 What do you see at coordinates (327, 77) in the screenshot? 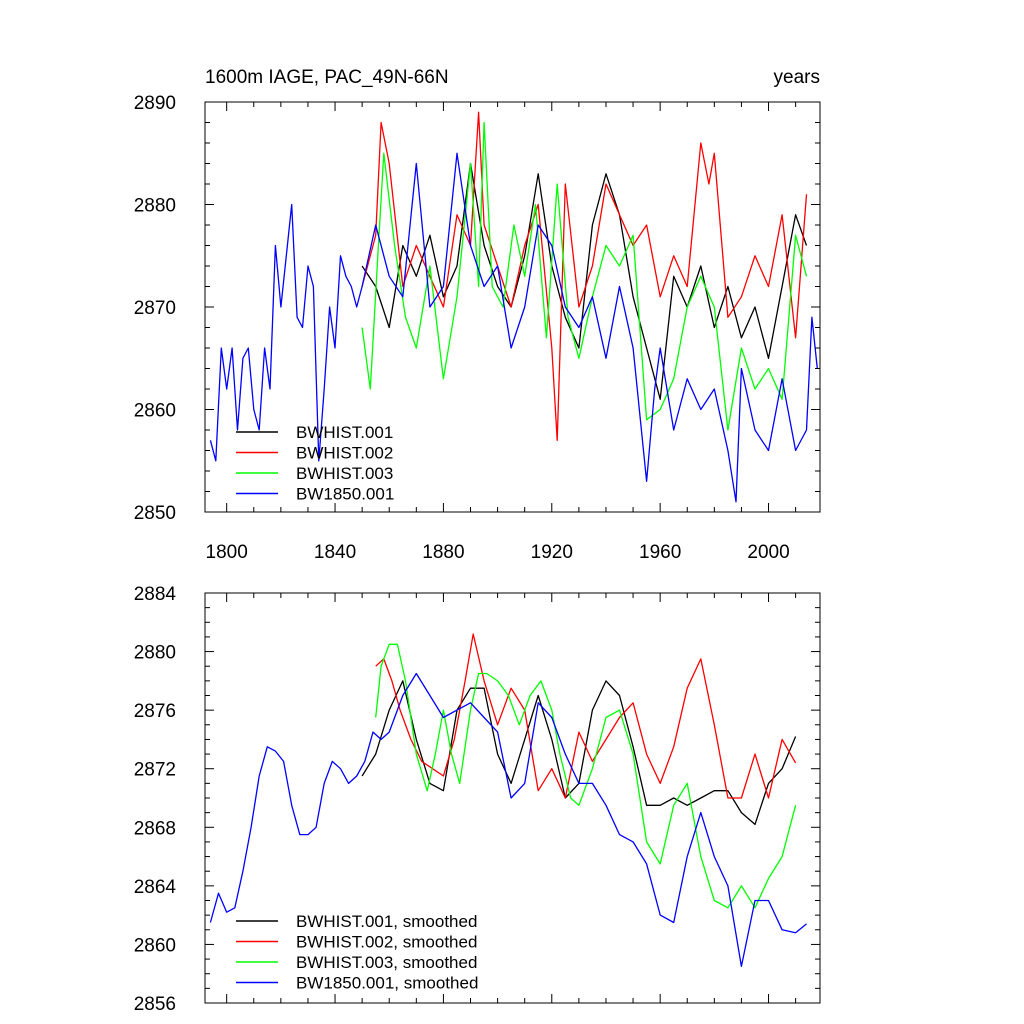
I see `chart-title: 1600m IAGE, PAC_49N-66N` at bounding box center [327, 77].